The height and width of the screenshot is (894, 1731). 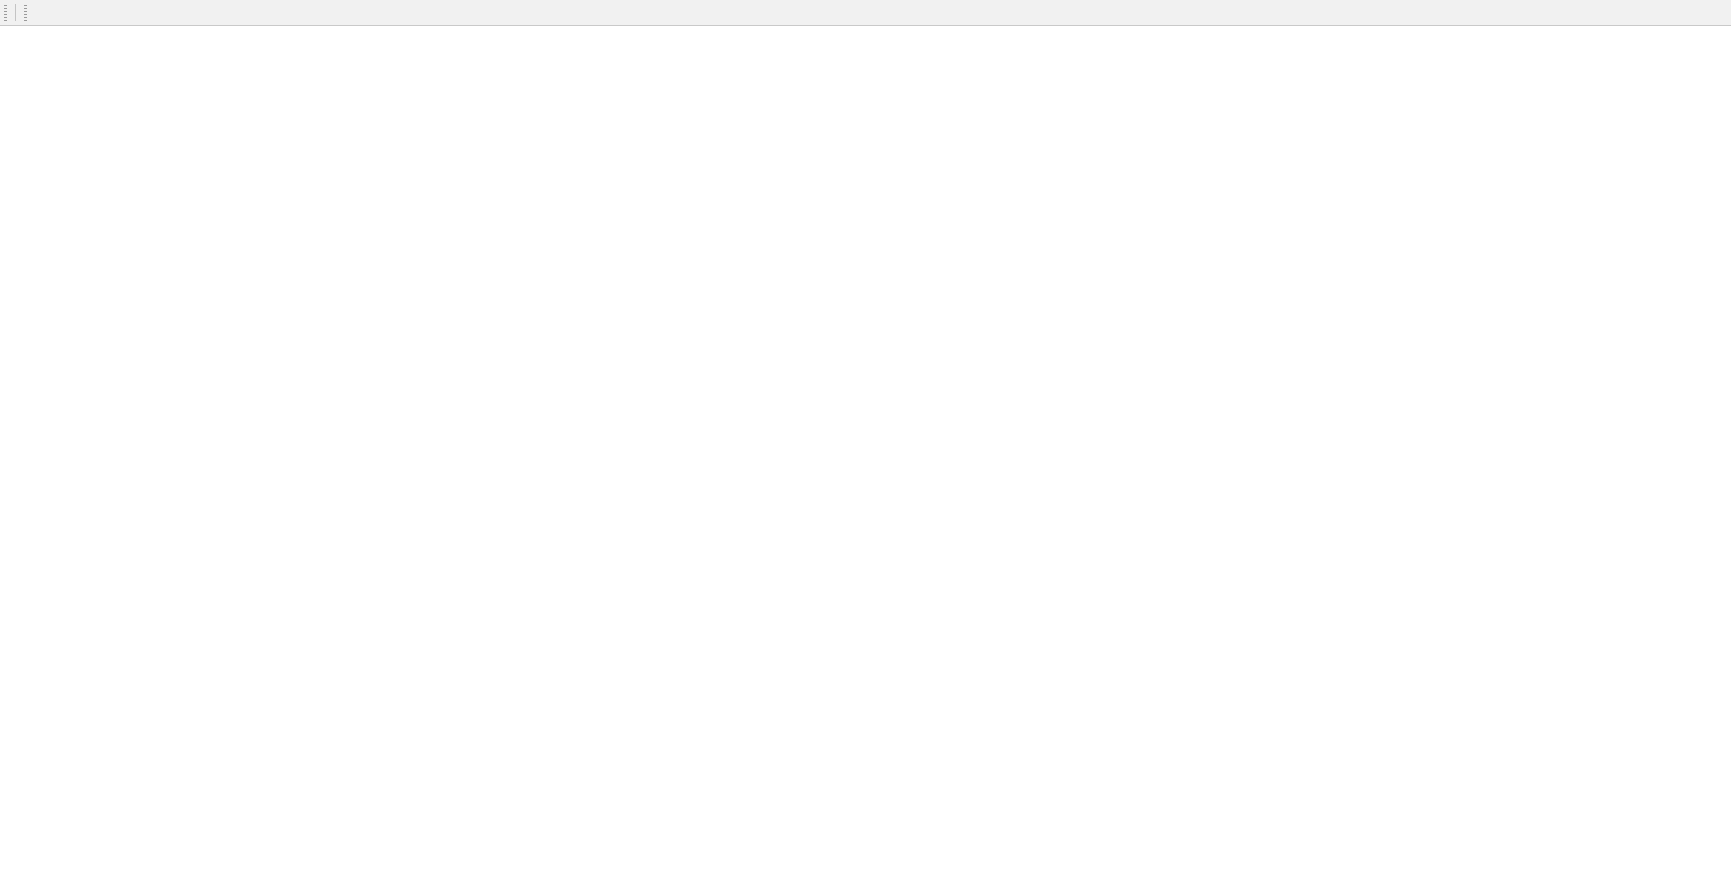 What do you see at coordinates (21, 38) in the screenshot?
I see `chart-ohlc-header` at bounding box center [21, 38].